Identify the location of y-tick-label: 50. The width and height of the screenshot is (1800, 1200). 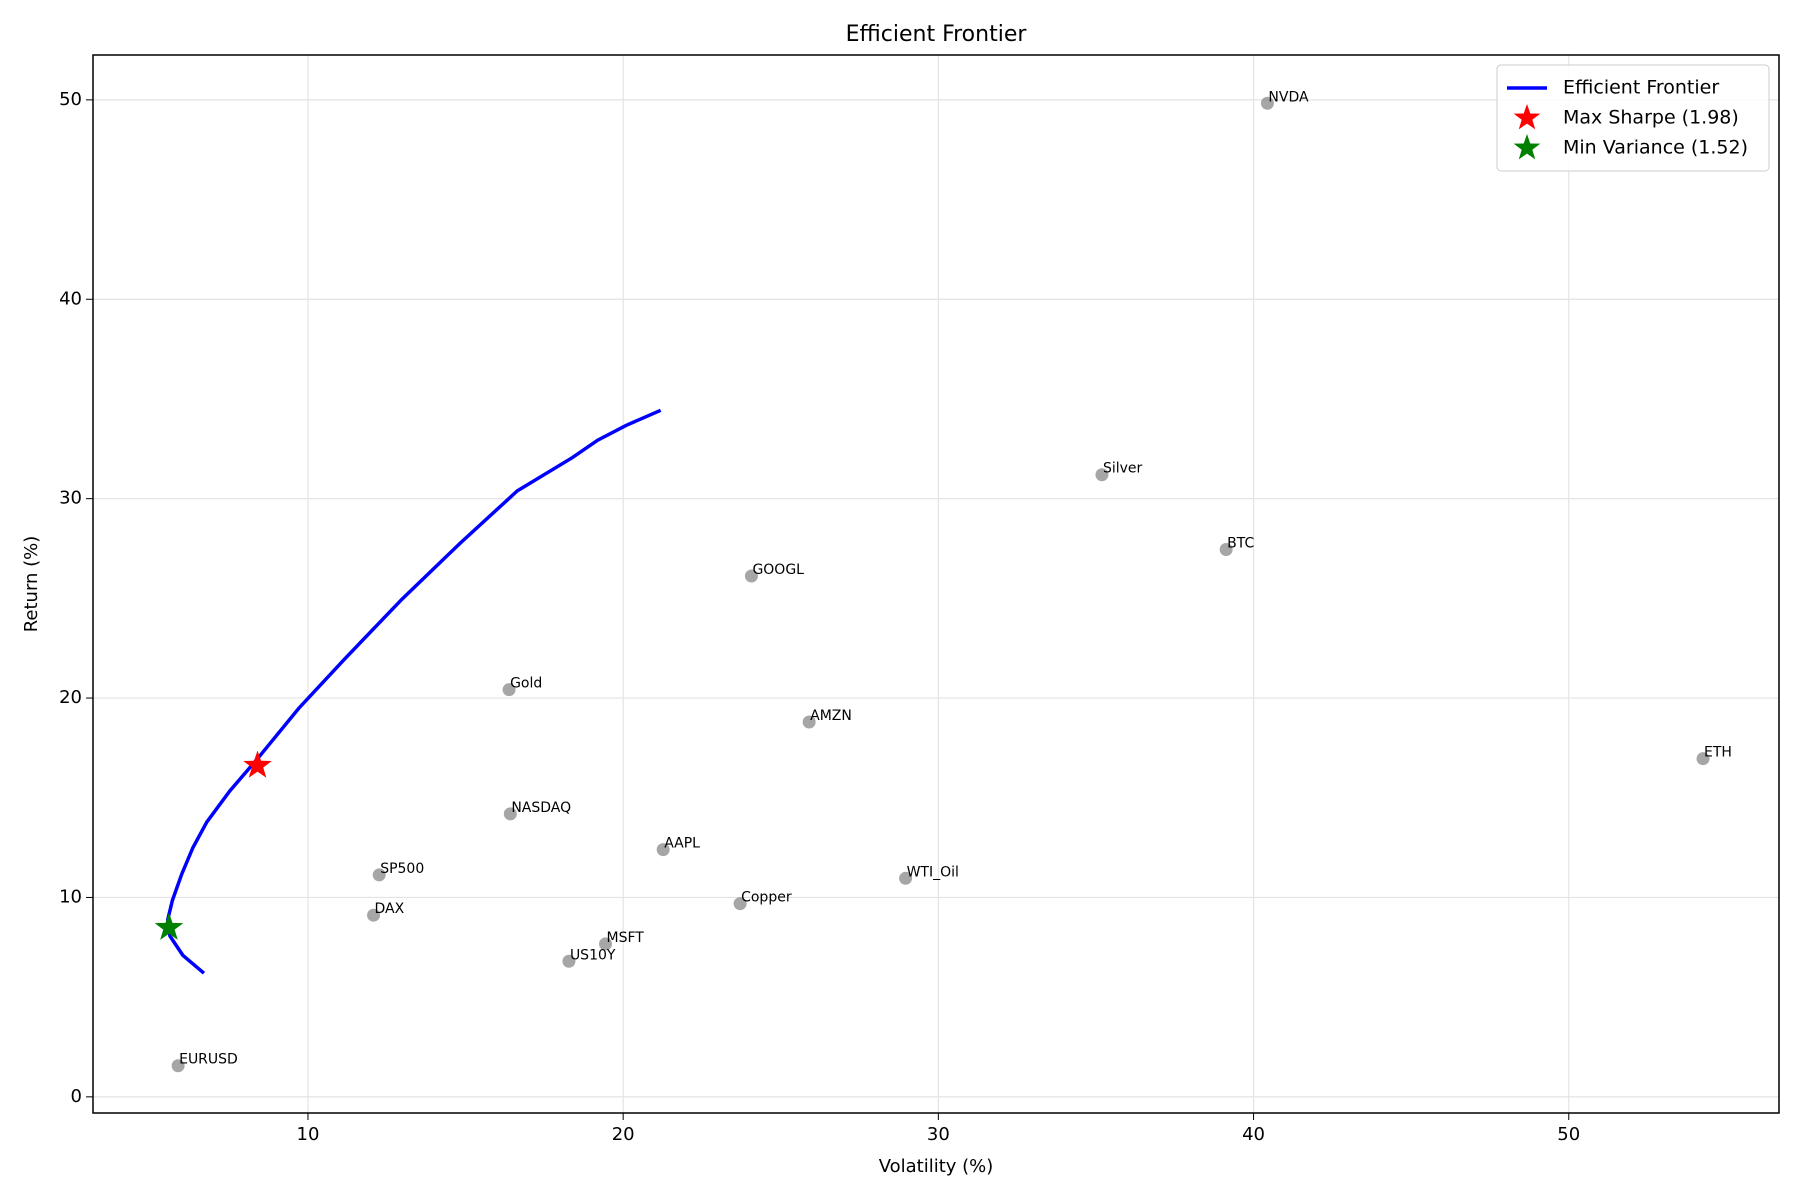
(70, 99).